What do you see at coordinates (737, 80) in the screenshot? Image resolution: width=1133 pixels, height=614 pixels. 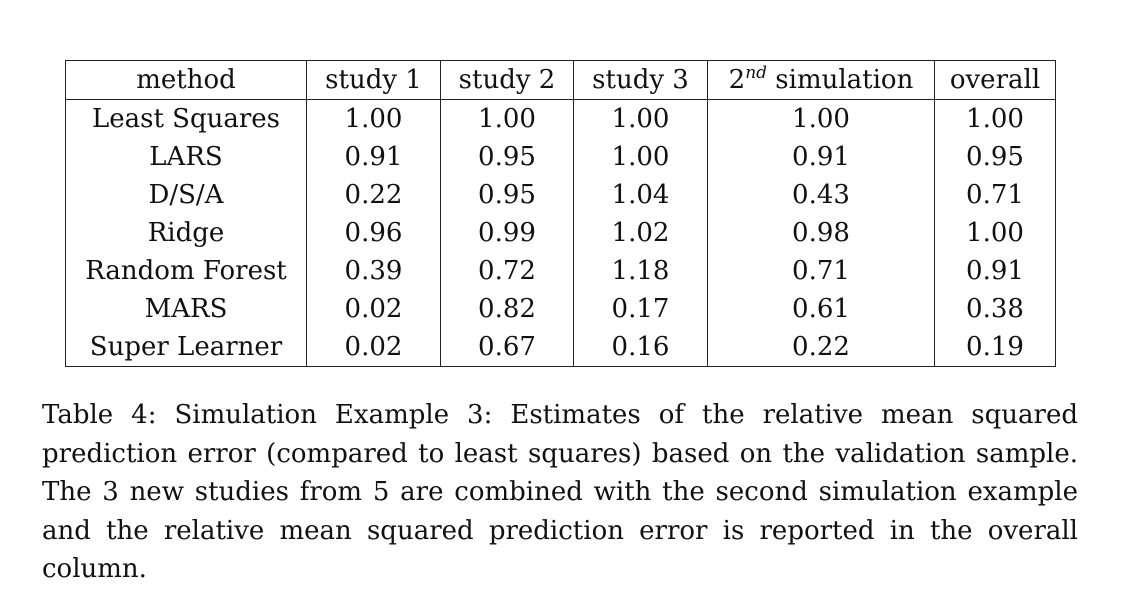 I see `header-simulation-ordinal: 2` at bounding box center [737, 80].